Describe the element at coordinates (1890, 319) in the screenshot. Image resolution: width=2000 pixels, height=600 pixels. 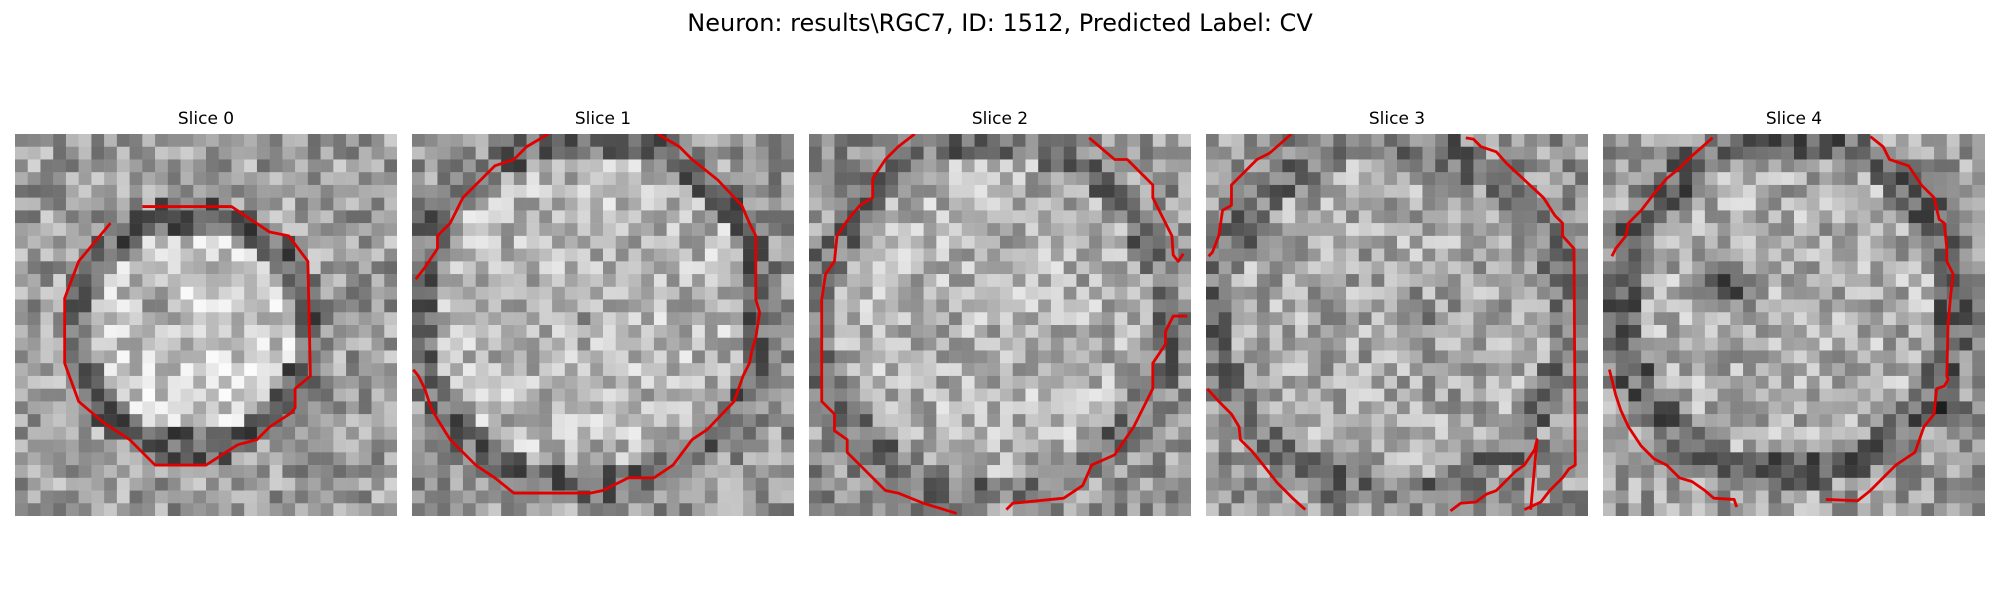
I see `segmentation-contour-4-right` at that location.